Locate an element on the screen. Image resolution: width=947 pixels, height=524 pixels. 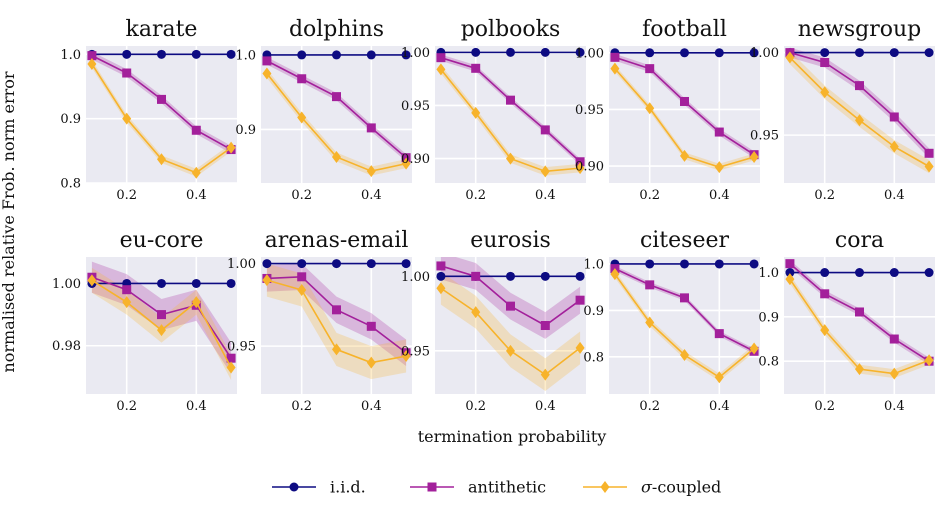
panel-title: arenas-email is located at coordinates (337, 240).